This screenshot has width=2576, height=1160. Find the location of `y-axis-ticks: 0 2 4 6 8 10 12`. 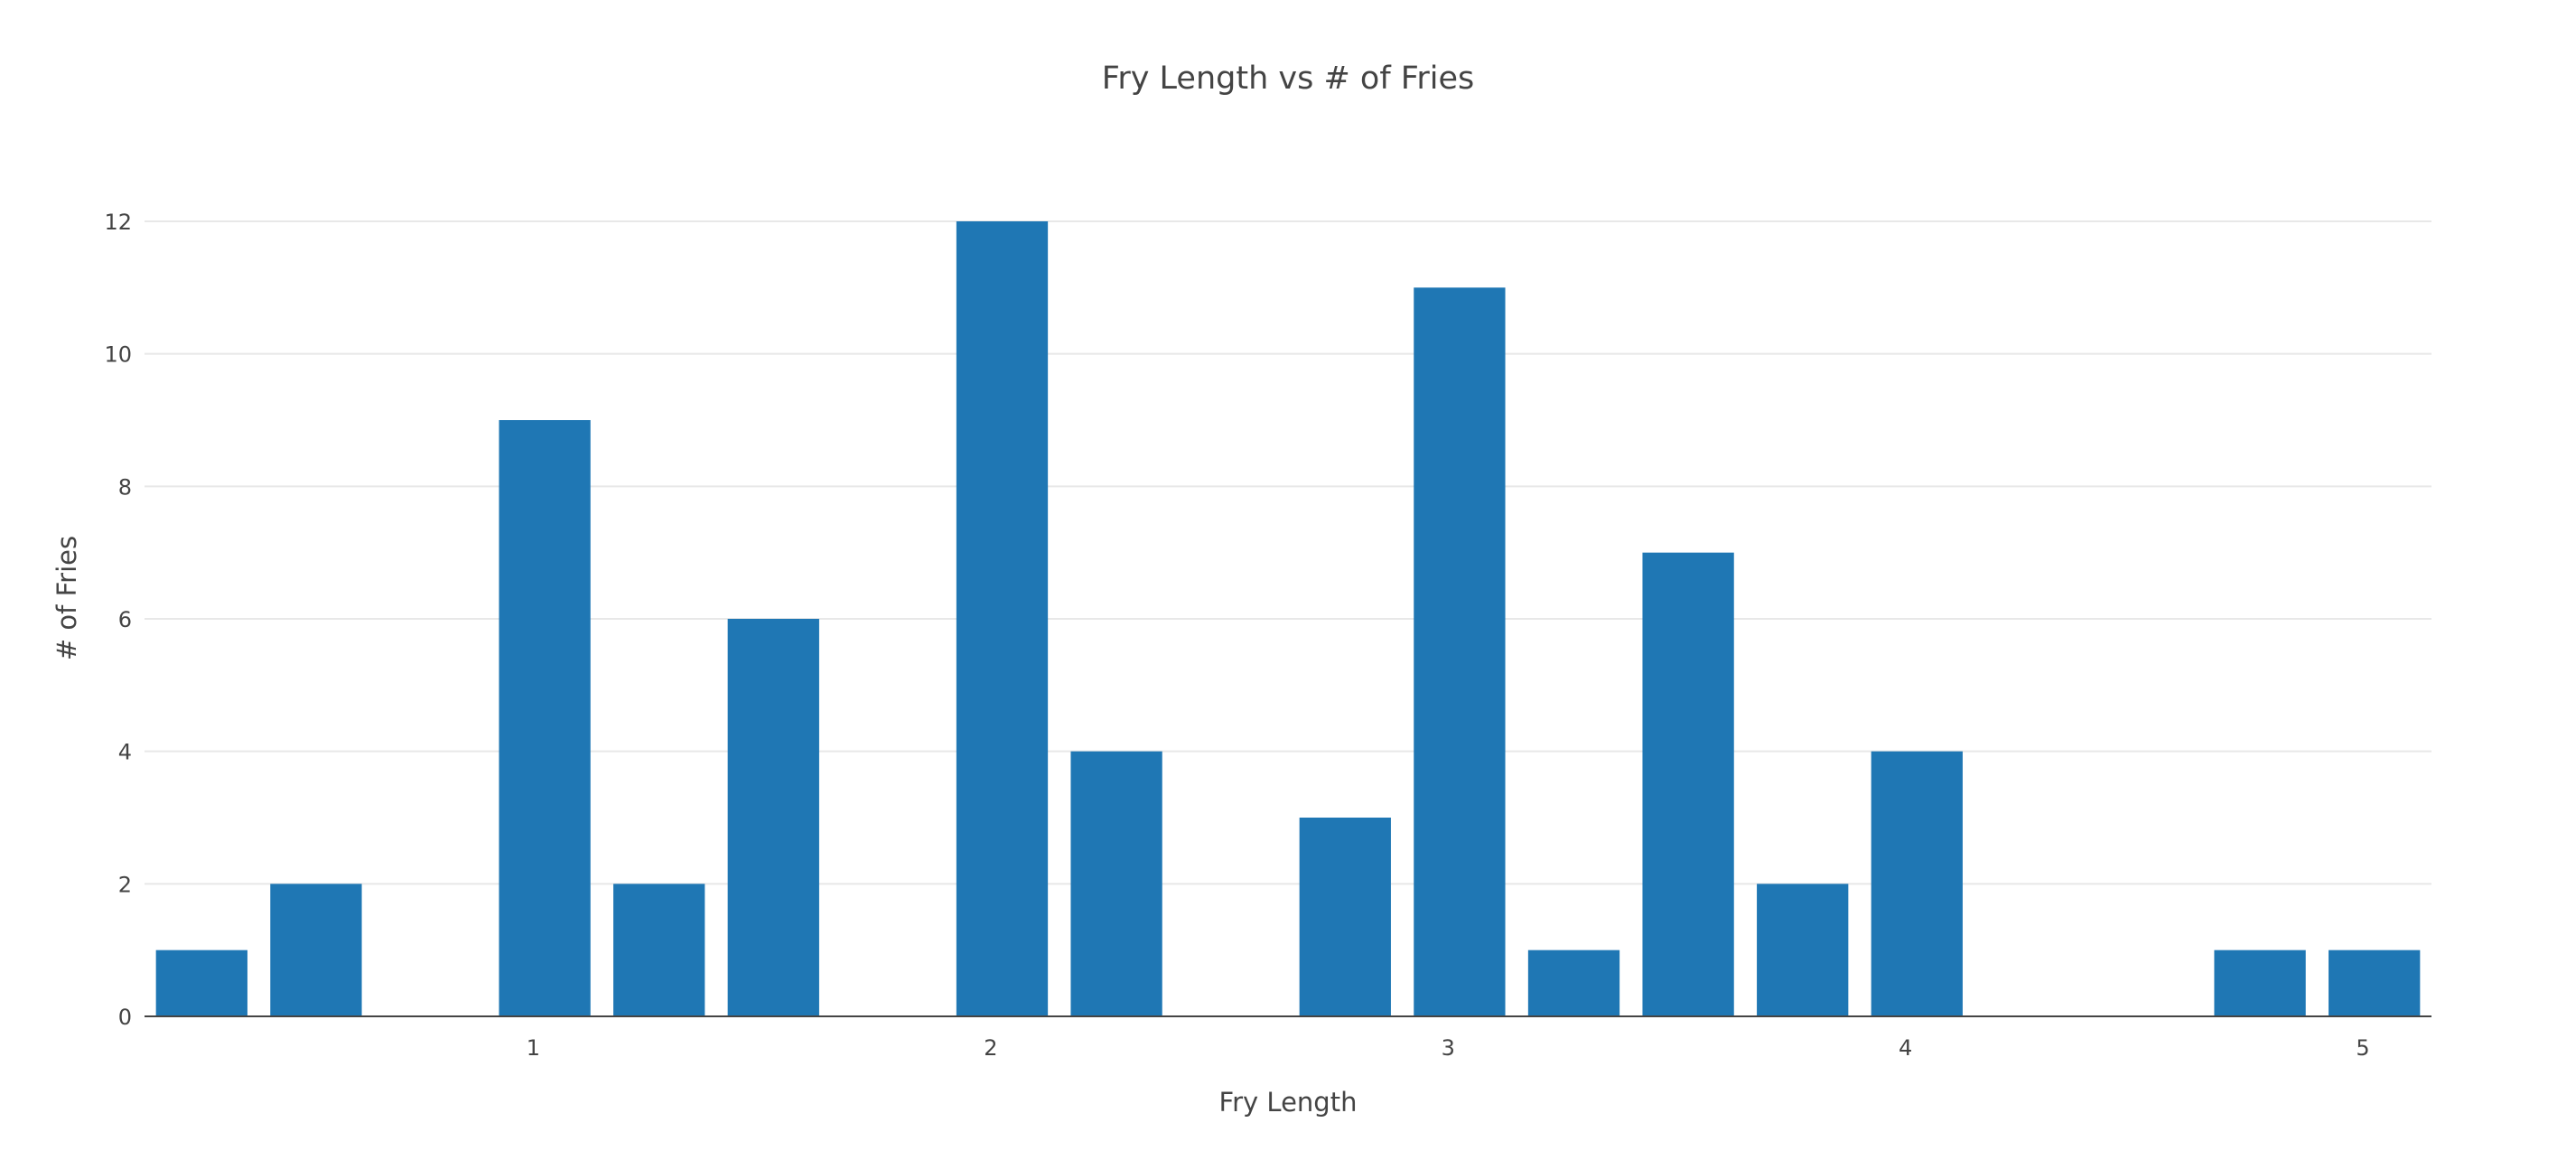

y-axis-ticks: 0 2 4 6 8 10 12 is located at coordinates (118, 620).